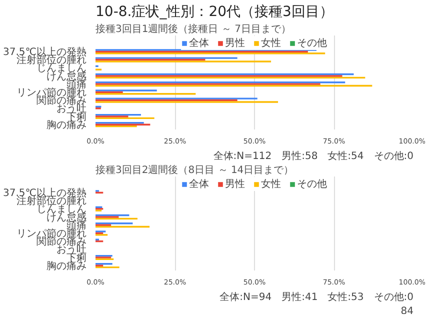  What do you see at coordinates (193, 29) in the screenshot?
I see `chart-subtitle: 接種3回目1週間後（接種日 ～ 7日目まで）` at bounding box center [193, 29].